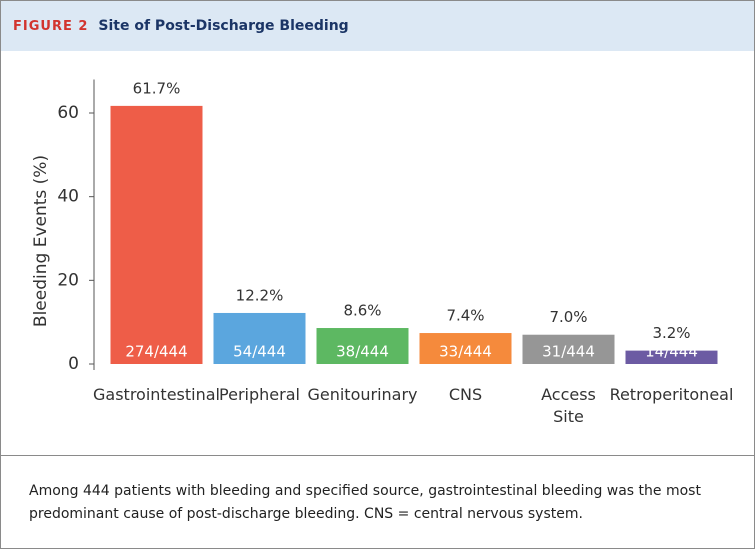 The height and width of the screenshot is (549, 755). What do you see at coordinates (671, 352) in the screenshot?
I see `count-label: 14/444` at bounding box center [671, 352].